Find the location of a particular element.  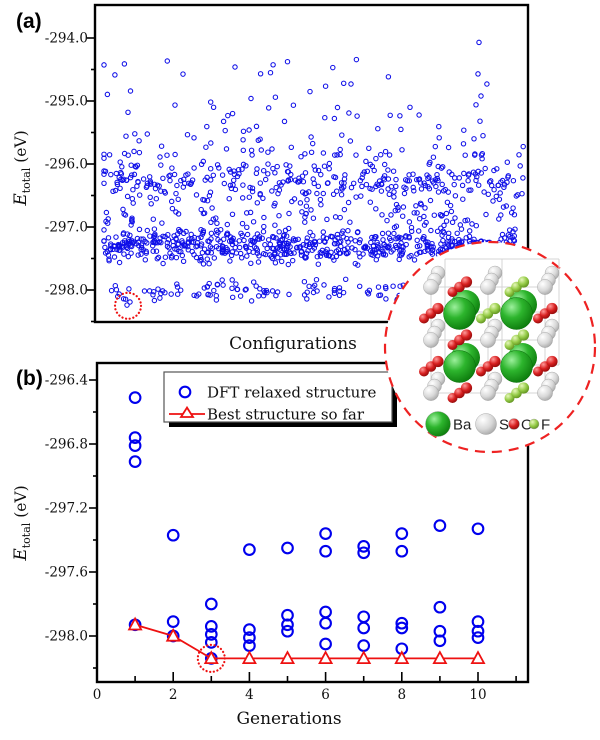

crystal-structure is located at coordinates (489, 330).